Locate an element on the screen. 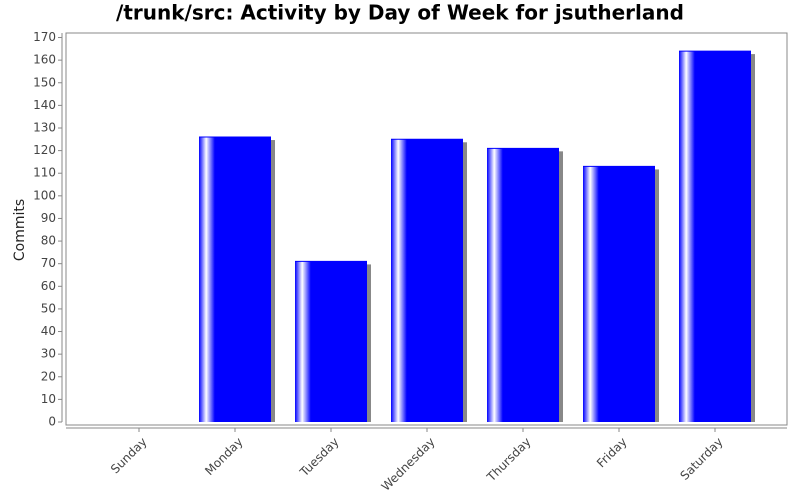  x-tick-label: Tuesday is located at coordinates (318, 457).